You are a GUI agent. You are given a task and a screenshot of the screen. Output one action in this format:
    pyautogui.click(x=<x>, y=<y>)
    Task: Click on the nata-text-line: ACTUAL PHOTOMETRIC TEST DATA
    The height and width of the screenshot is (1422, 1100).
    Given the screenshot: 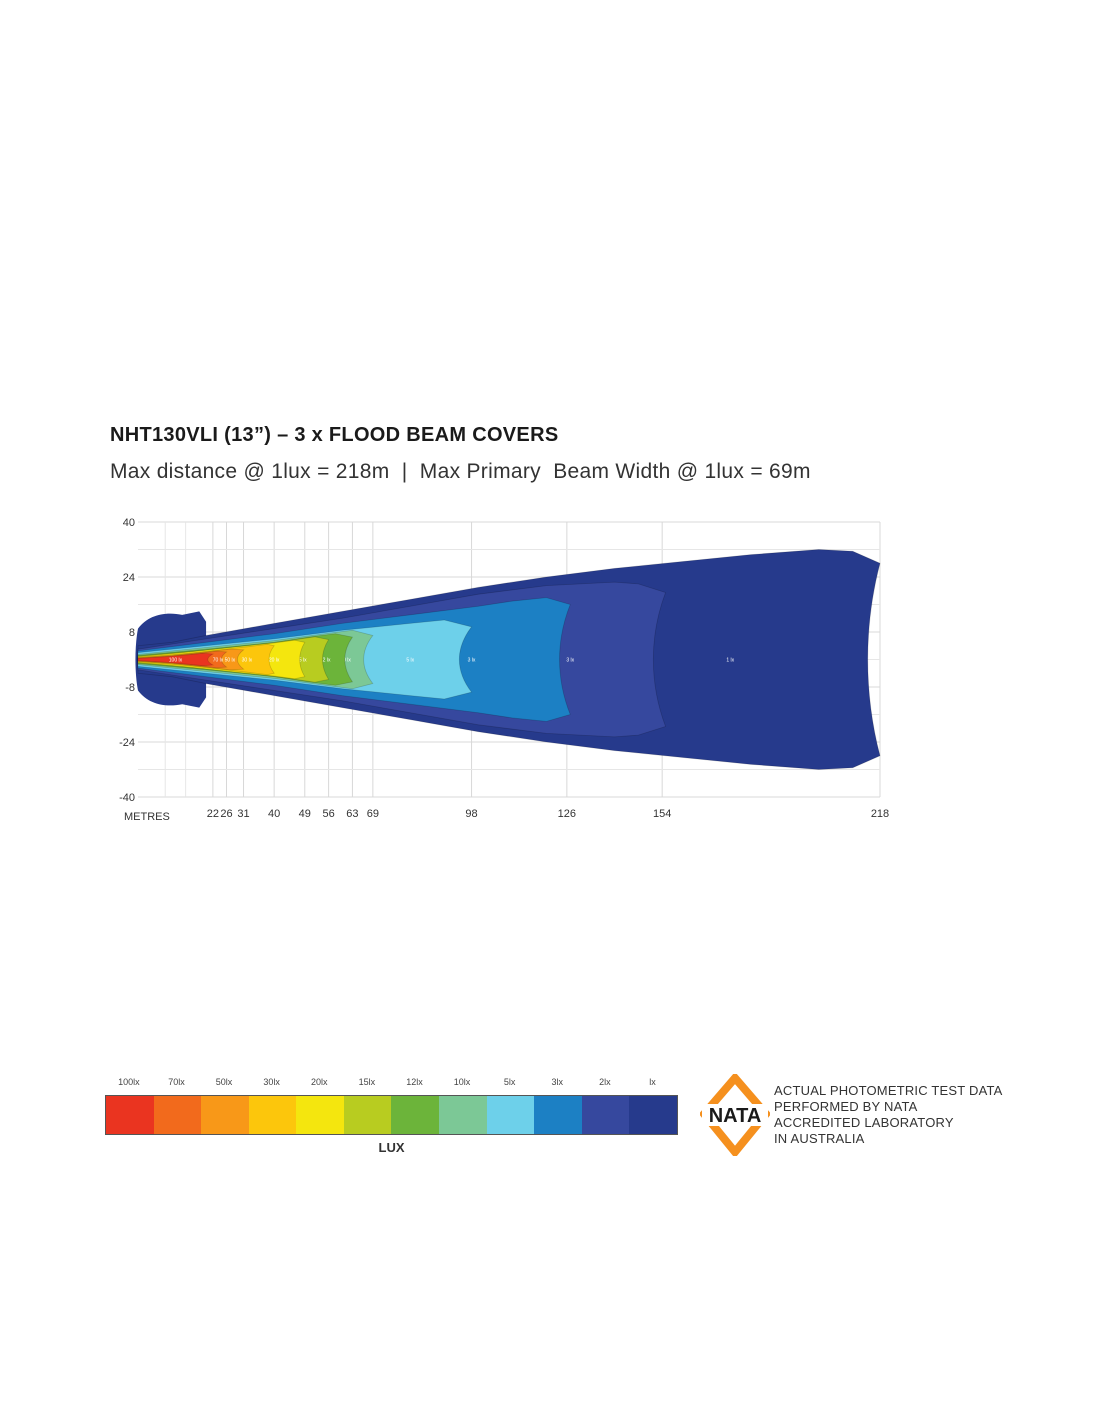 What is the action you would take?
    pyautogui.click(x=888, y=1090)
    